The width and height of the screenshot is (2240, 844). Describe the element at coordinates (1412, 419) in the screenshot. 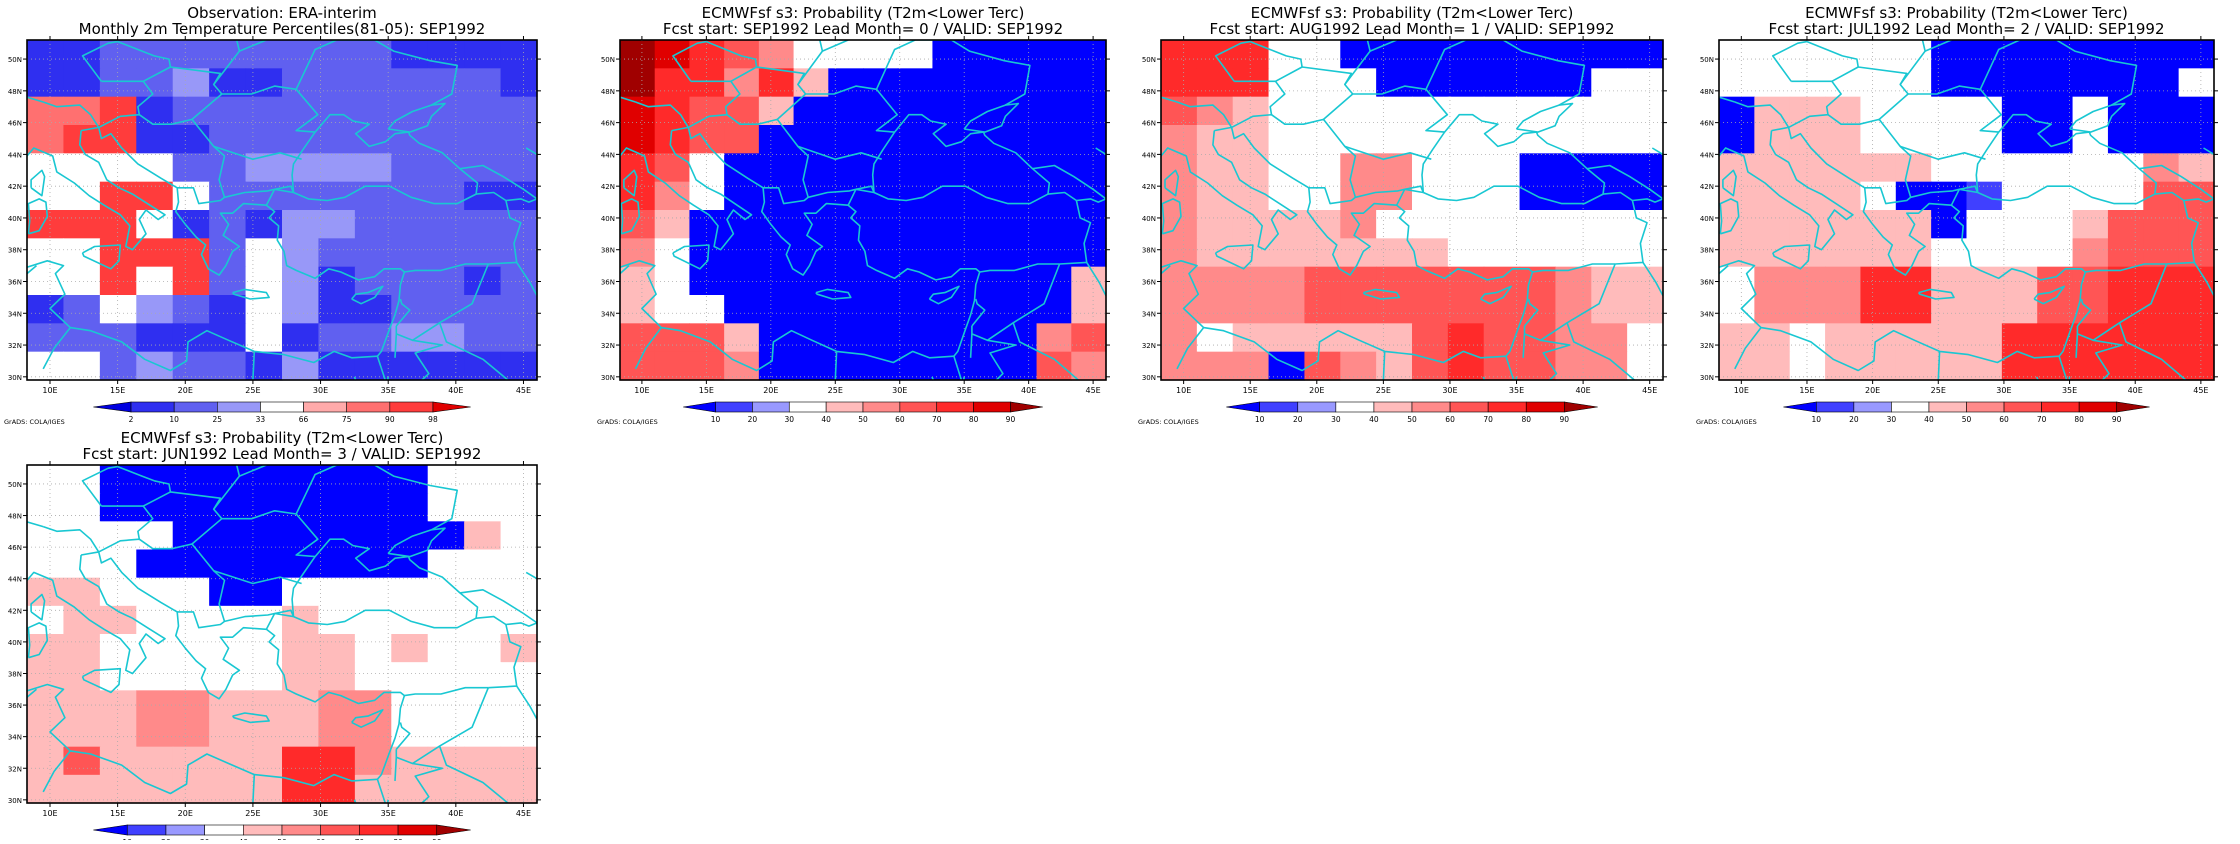

I see `colorbar-label: 50` at that location.